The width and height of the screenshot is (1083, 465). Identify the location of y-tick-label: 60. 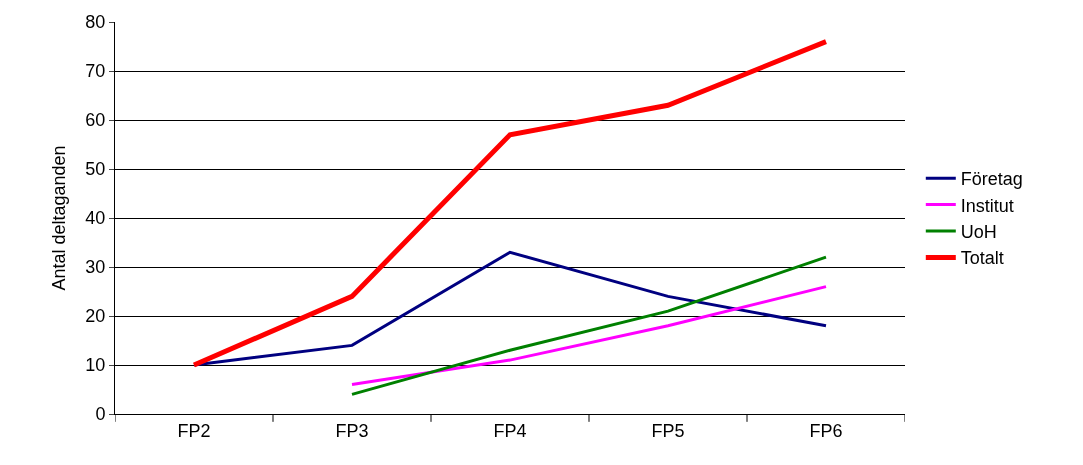
(95, 120).